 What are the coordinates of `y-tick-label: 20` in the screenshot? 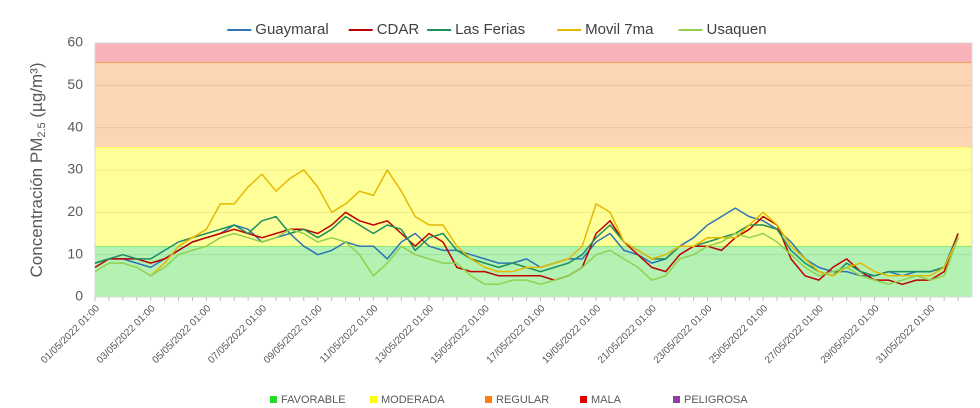 It's located at (75, 211).